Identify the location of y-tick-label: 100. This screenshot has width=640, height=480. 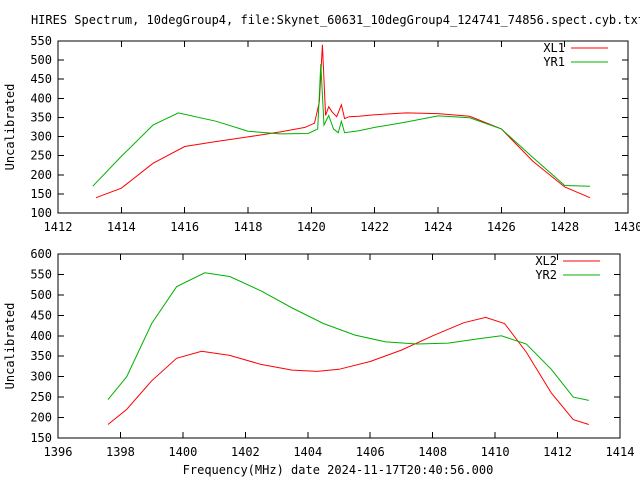
(41, 213).